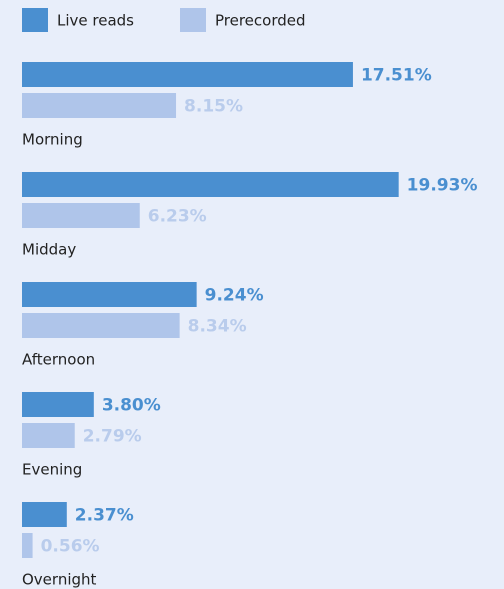  I want to click on category-label: Afternoon, so click(58, 360).